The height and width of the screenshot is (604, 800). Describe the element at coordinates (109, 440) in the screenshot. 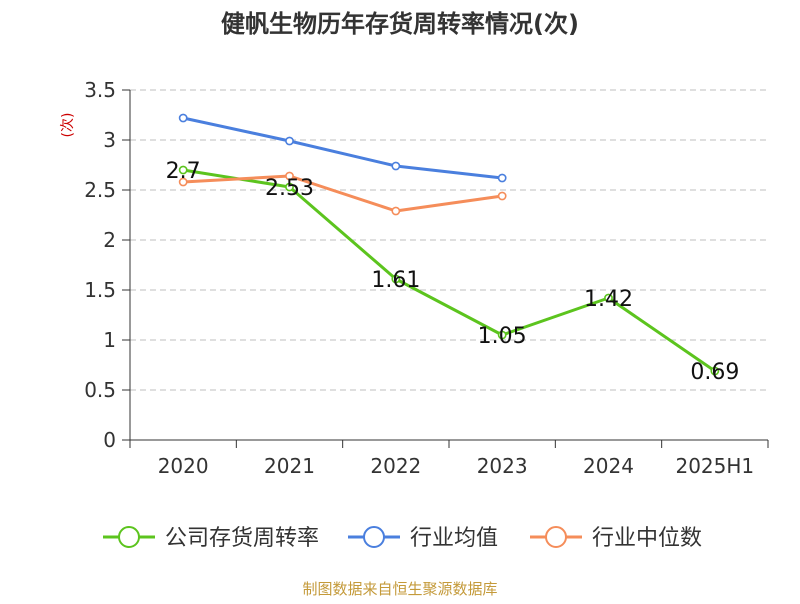

I see `y-tick-label: 0` at that location.